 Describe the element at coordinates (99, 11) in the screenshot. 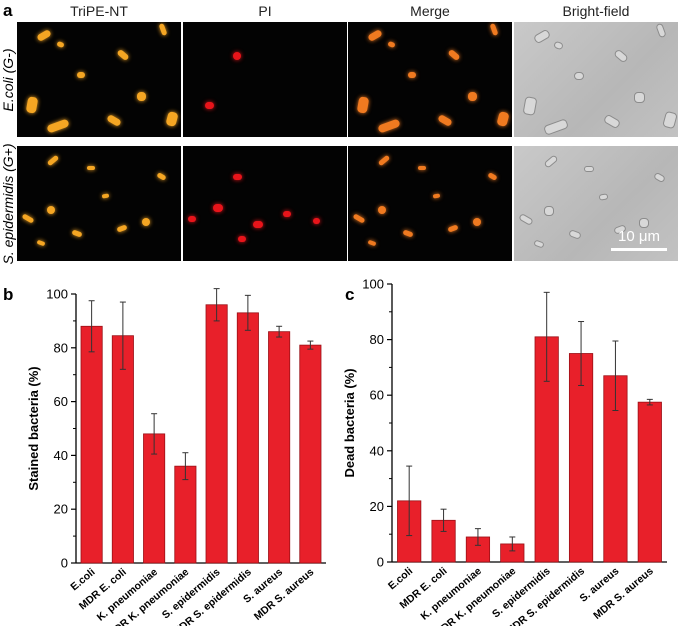

I see `column-header-tripe-nt: TriPE-NT` at that location.